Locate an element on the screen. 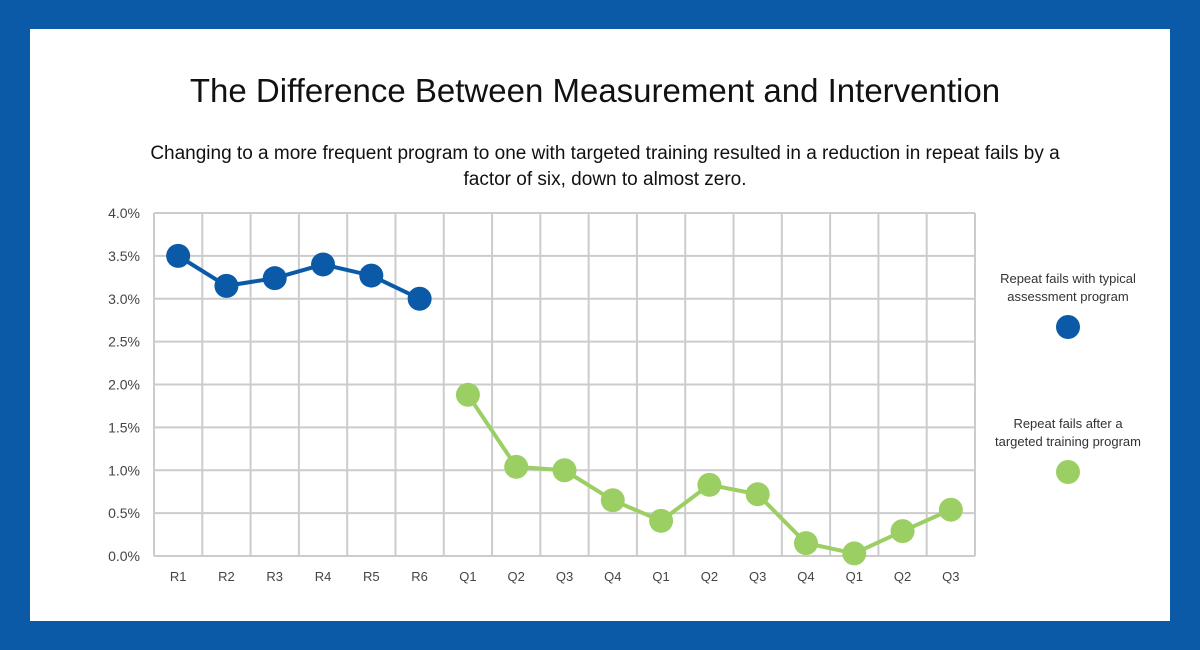 Image resolution: width=1200 pixels, height=650 pixels. y-tick-label: 0.0% is located at coordinates (124, 556).